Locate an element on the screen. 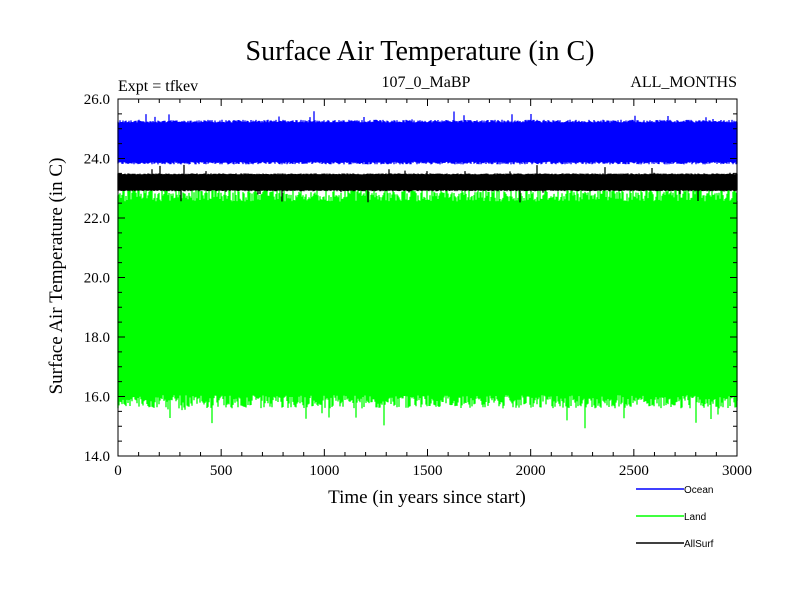 The image size is (800, 600). x-tick-label: 0 is located at coordinates (118, 471).